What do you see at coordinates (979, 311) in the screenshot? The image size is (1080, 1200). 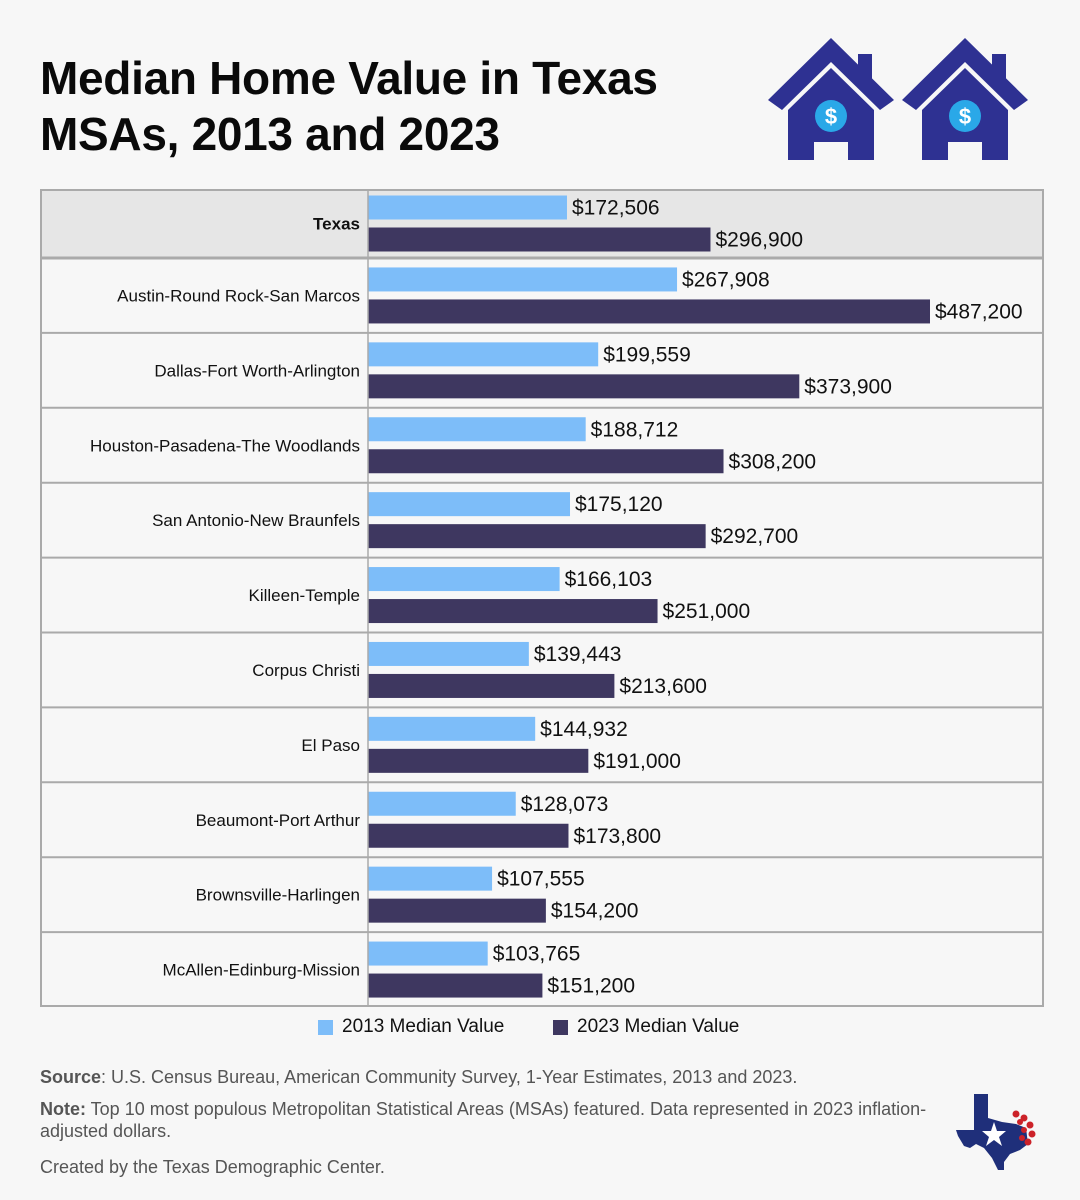 I see `value-label-2023-austin-round-rock-san-marcos: $487,200` at bounding box center [979, 311].